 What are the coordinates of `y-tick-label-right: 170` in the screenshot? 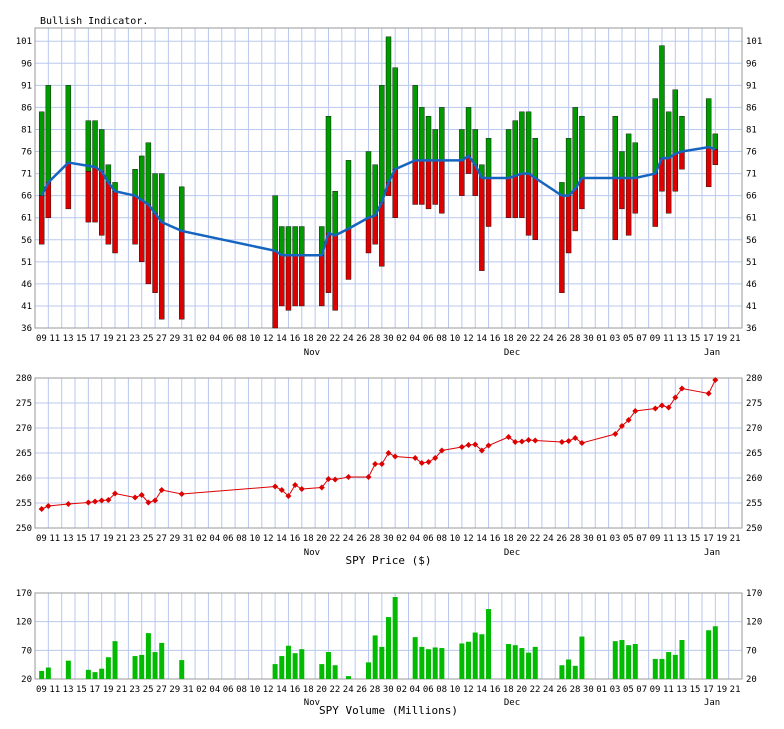 It's located at (754, 594).